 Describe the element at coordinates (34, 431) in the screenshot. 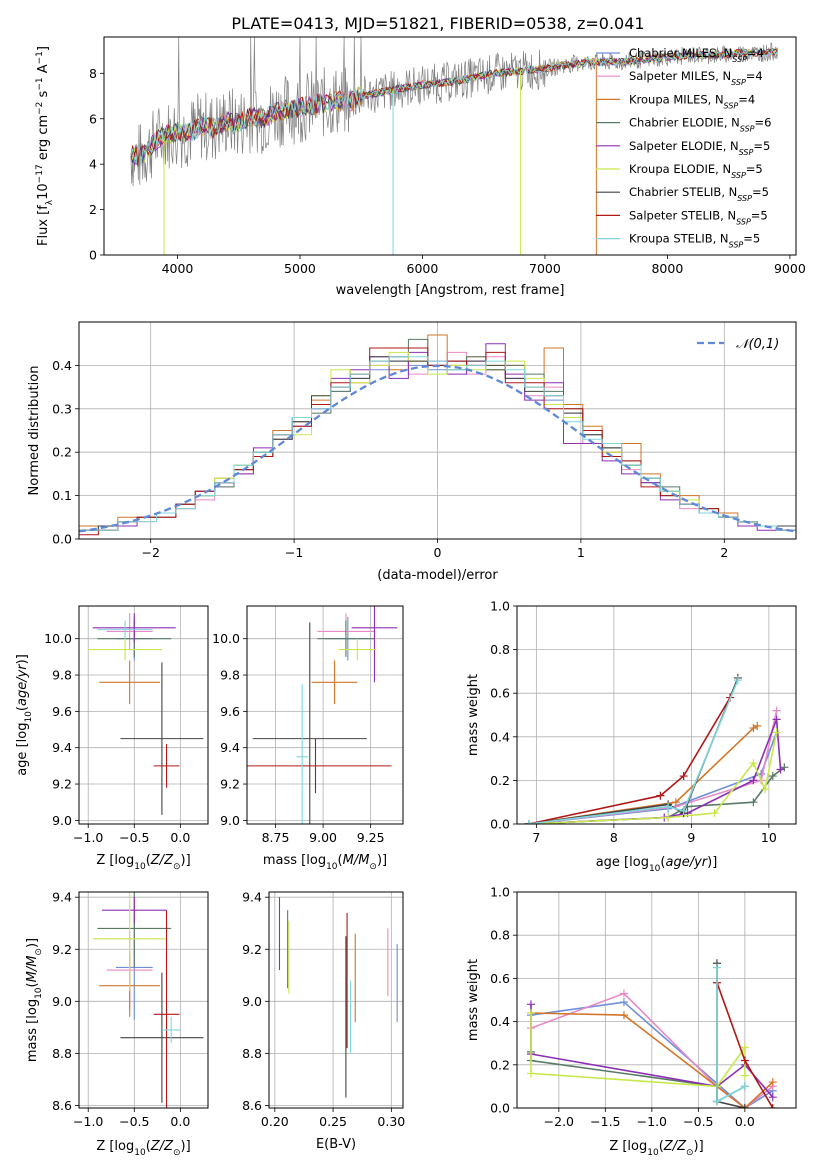

I see `y-axis-label: Normed distribution` at that location.